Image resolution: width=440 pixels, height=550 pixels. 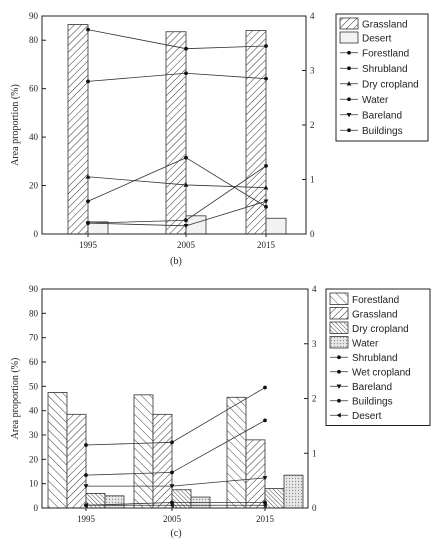 I want to click on legend-label: Dry cropland, so click(x=390, y=84).